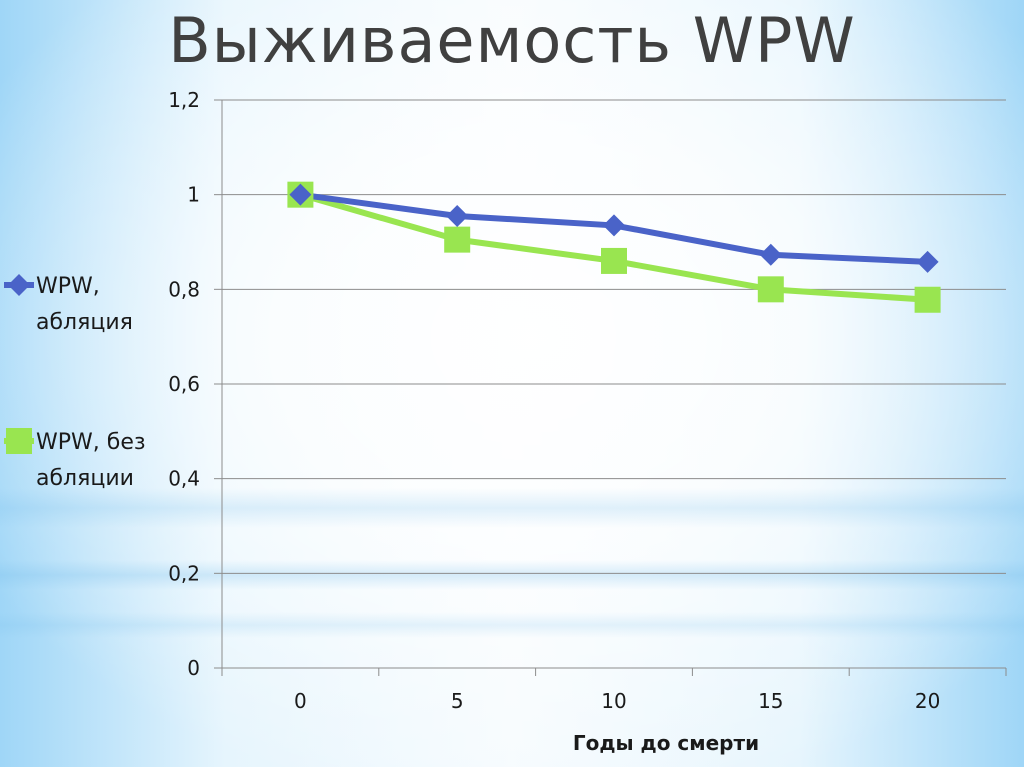 The image size is (1024, 767). Describe the element at coordinates (184, 479) in the screenshot. I see `y-tick-label: 0,4` at that location.